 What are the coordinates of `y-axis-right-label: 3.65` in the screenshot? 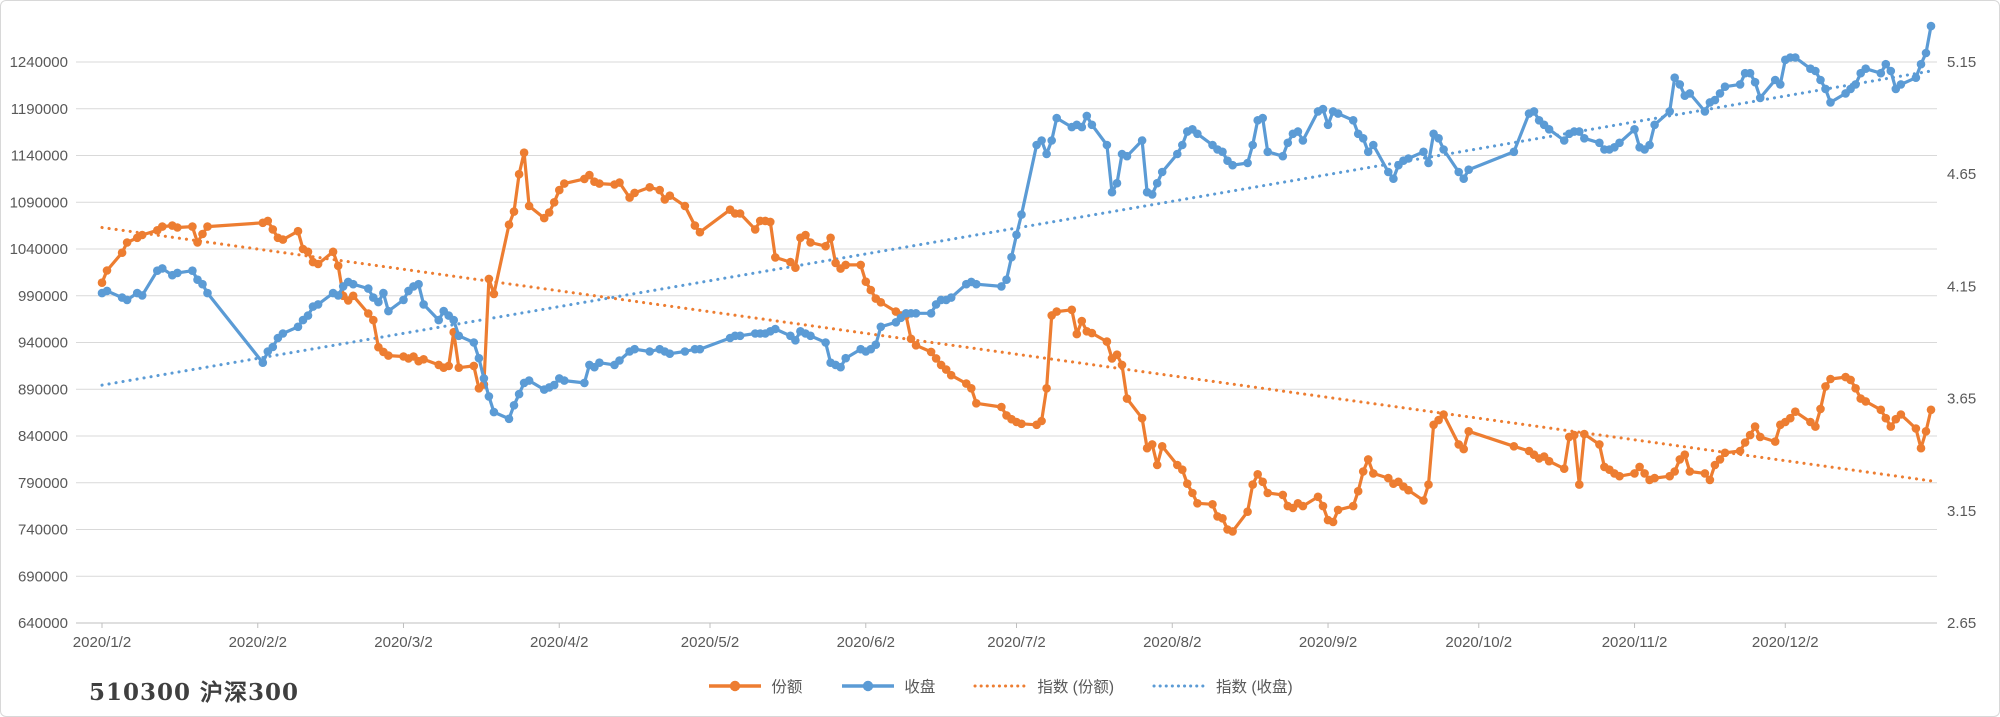 It's located at (1961, 399).